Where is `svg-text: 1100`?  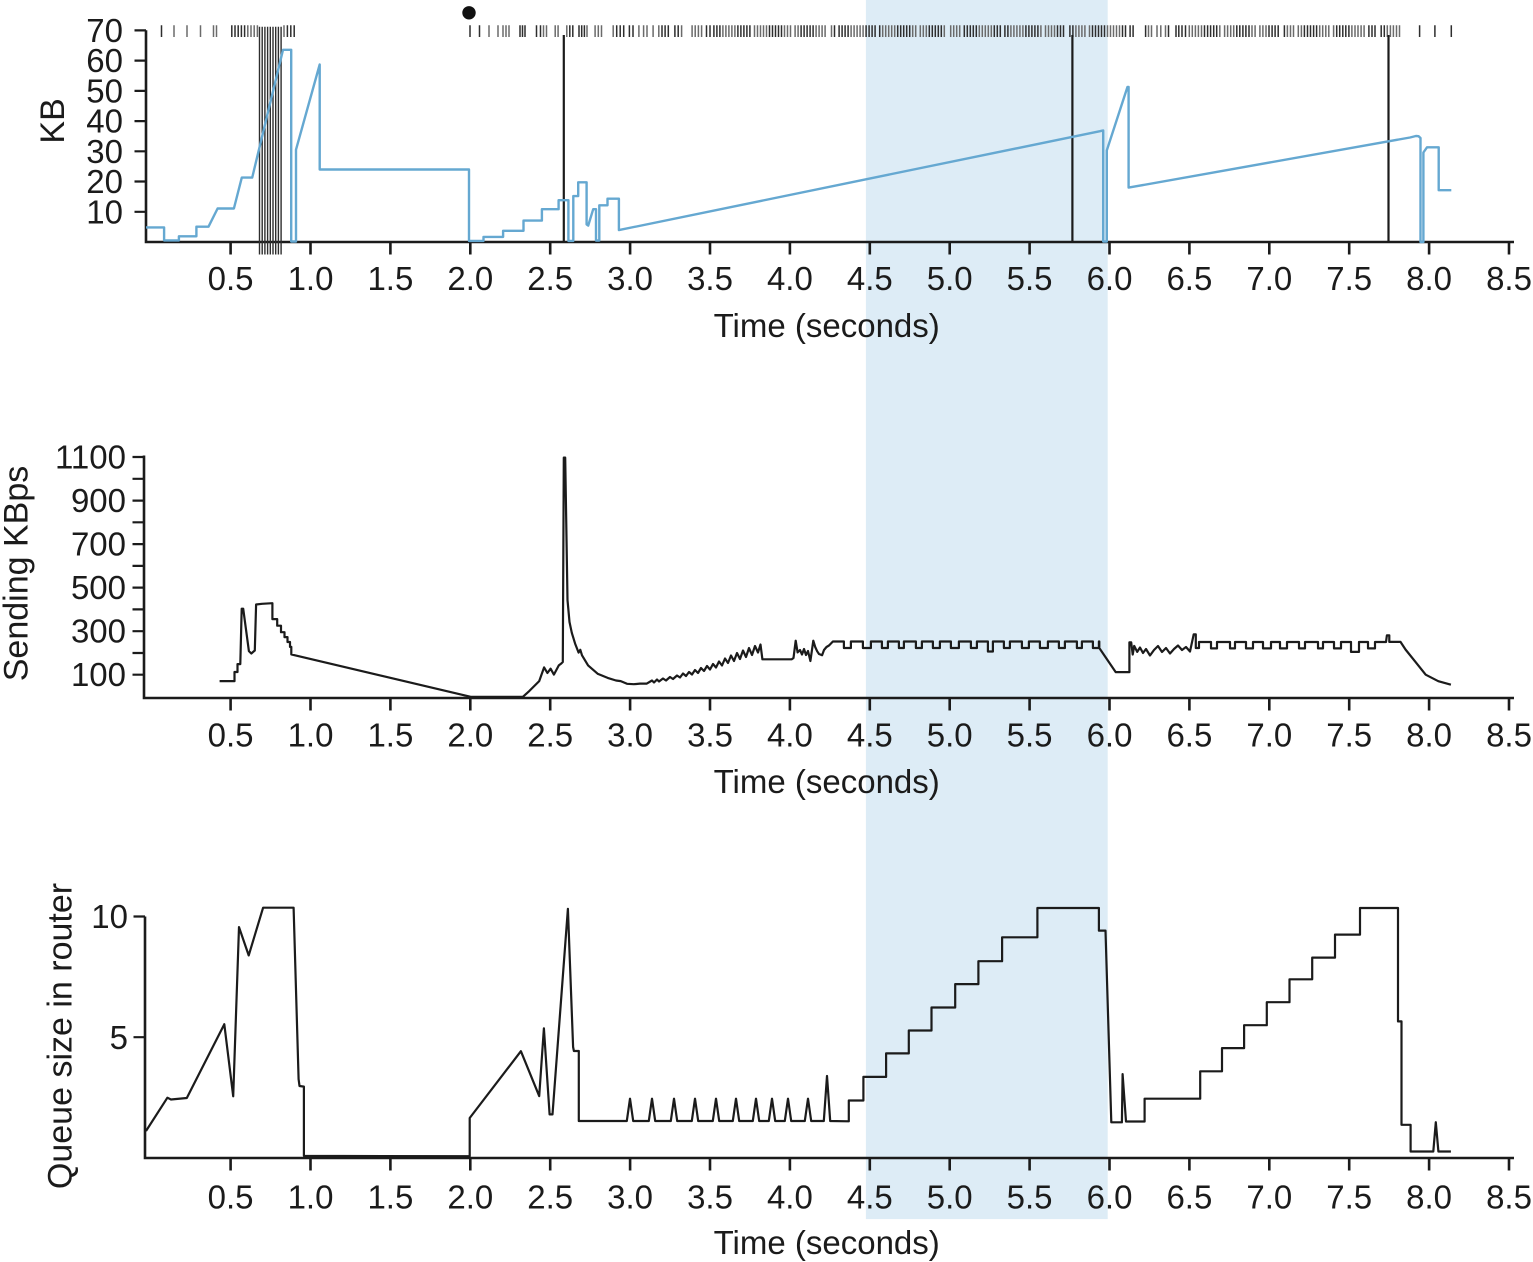 svg-text: 1100 is located at coordinates (90, 457).